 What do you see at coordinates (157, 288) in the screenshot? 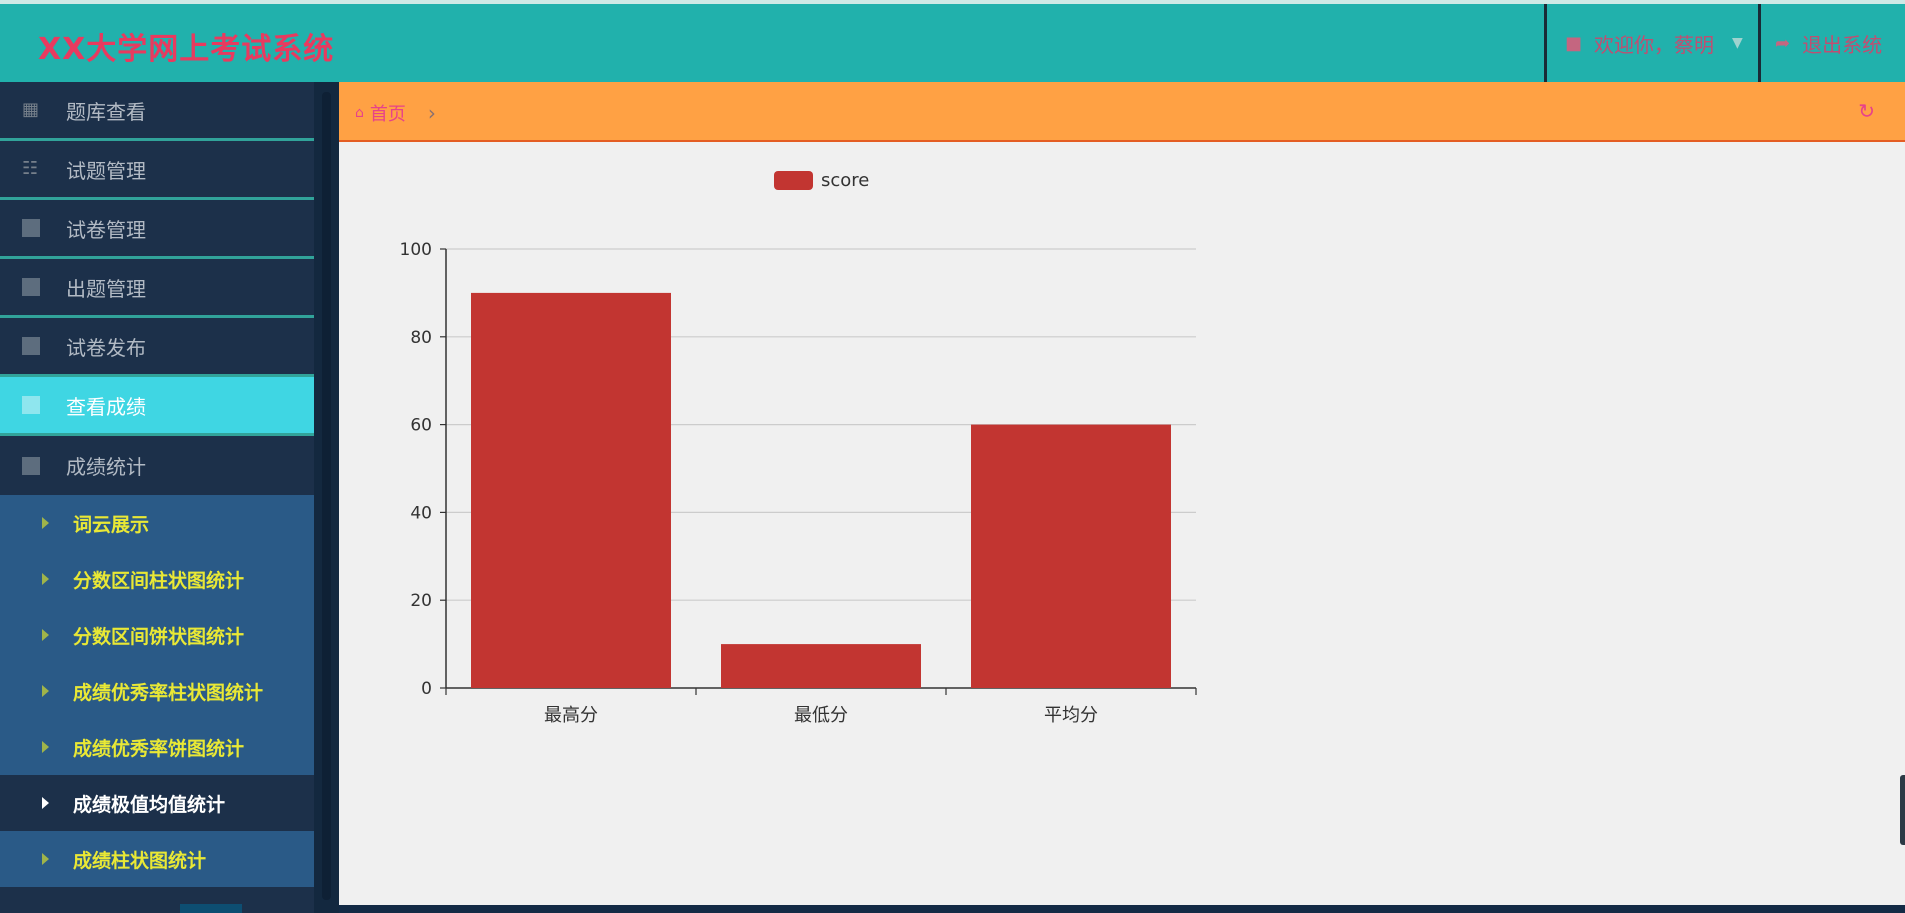
I see `sidebar-item-create-paper: 出题管理` at bounding box center [157, 288].